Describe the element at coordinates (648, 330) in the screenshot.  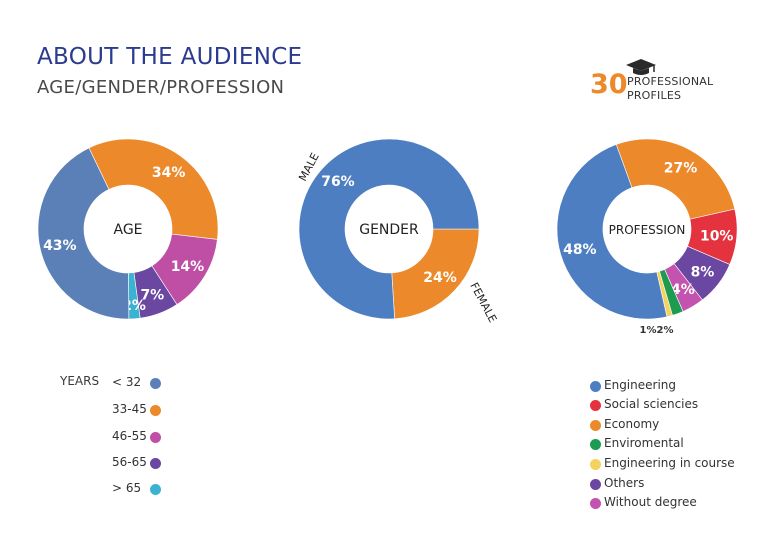
I see `profession-value-label: 1%` at that location.